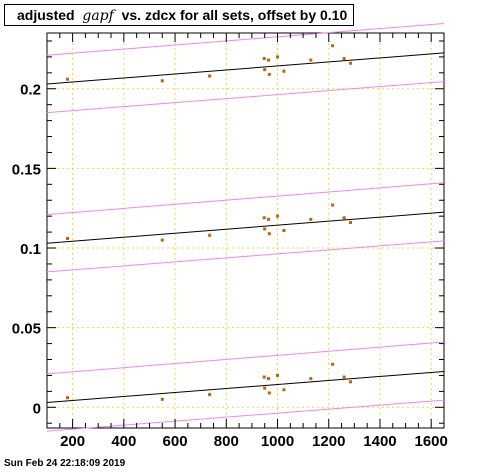 The height and width of the screenshot is (474, 496). I want to click on title-prefix: adjusted, so click(46, 15).